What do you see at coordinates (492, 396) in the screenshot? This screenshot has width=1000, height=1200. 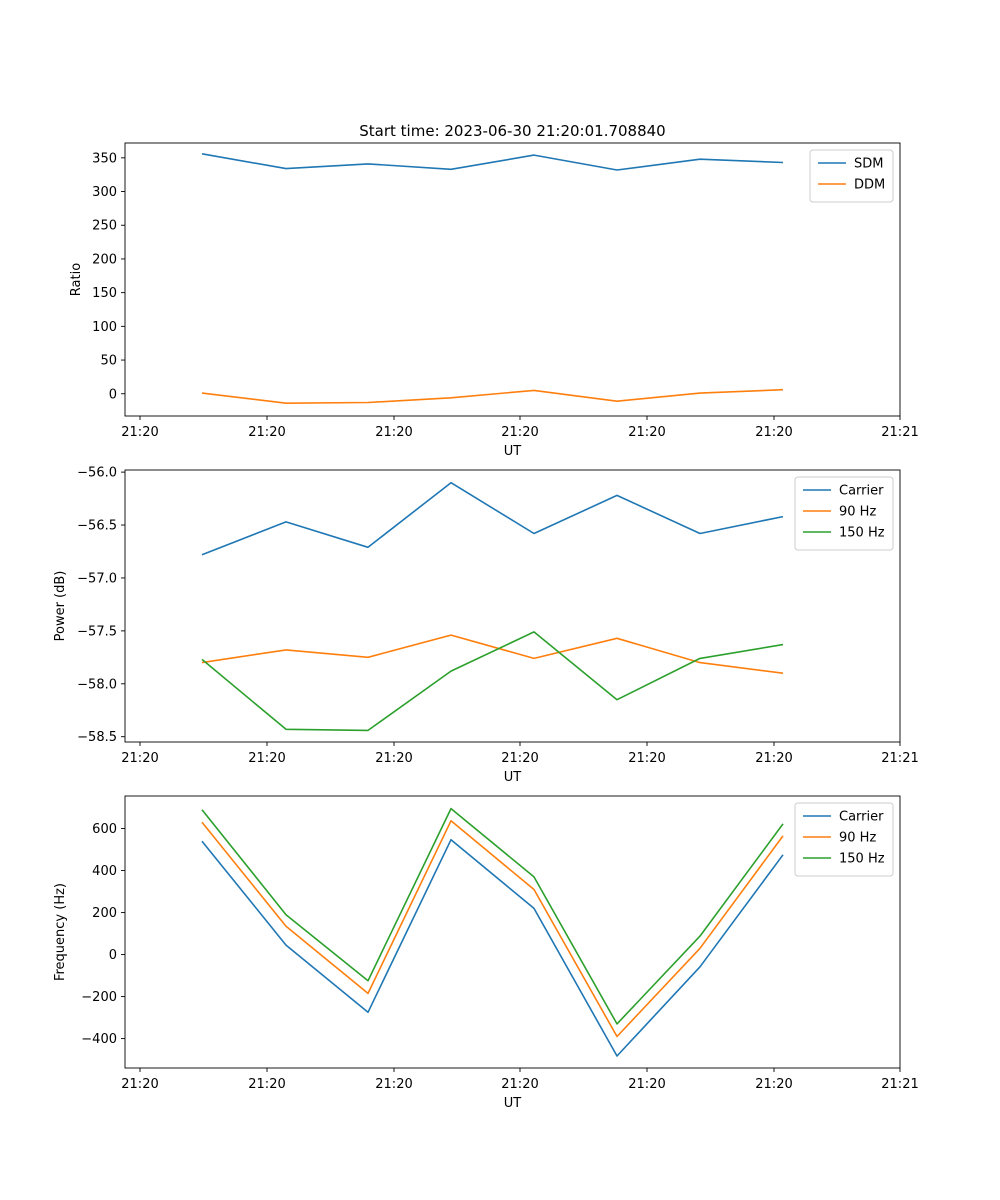 I see `series-line-ddm` at bounding box center [492, 396].